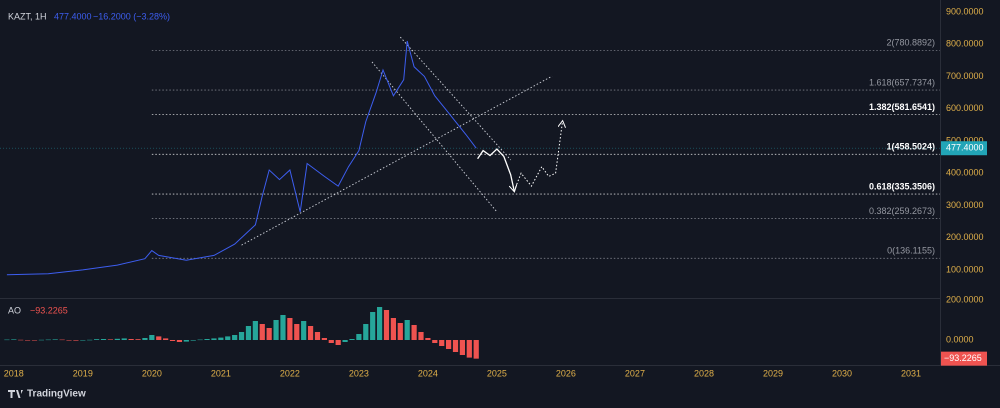 The height and width of the screenshot is (408, 1000). Describe the element at coordinates (15, 394) in the screenshot. I see `logo-icon` at that location.